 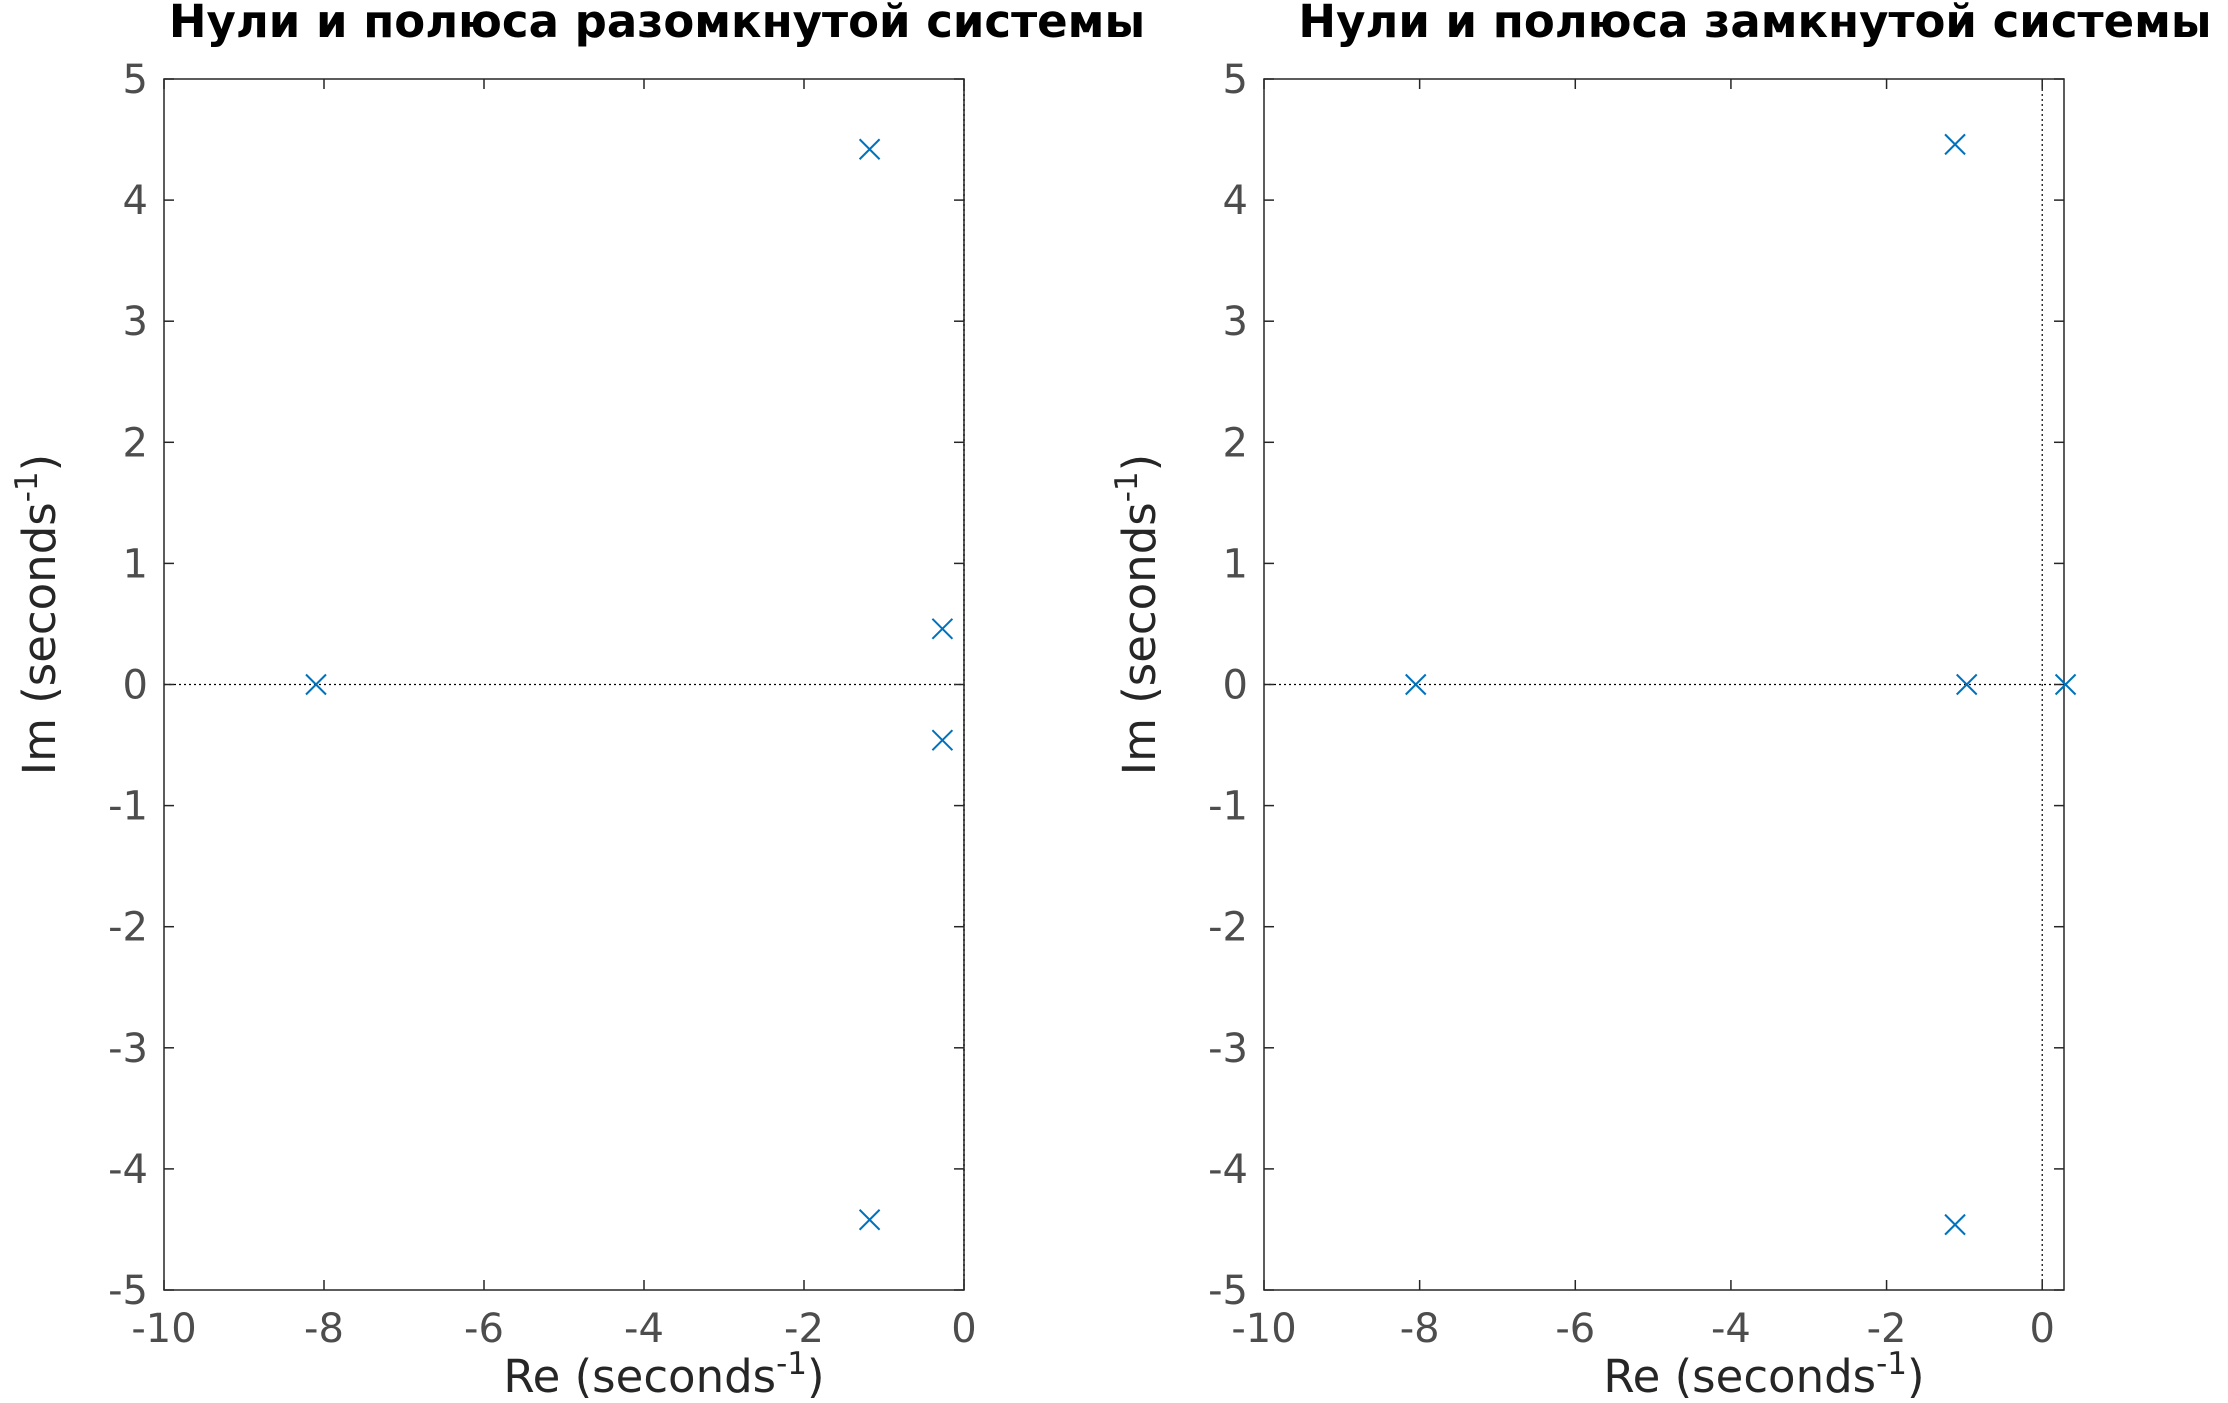 What do you see at coordinates (657, 24) in the screenshot?
I see `chart-title: Нули и полюса разомкнутой системы` at bounding box center [657, 24].